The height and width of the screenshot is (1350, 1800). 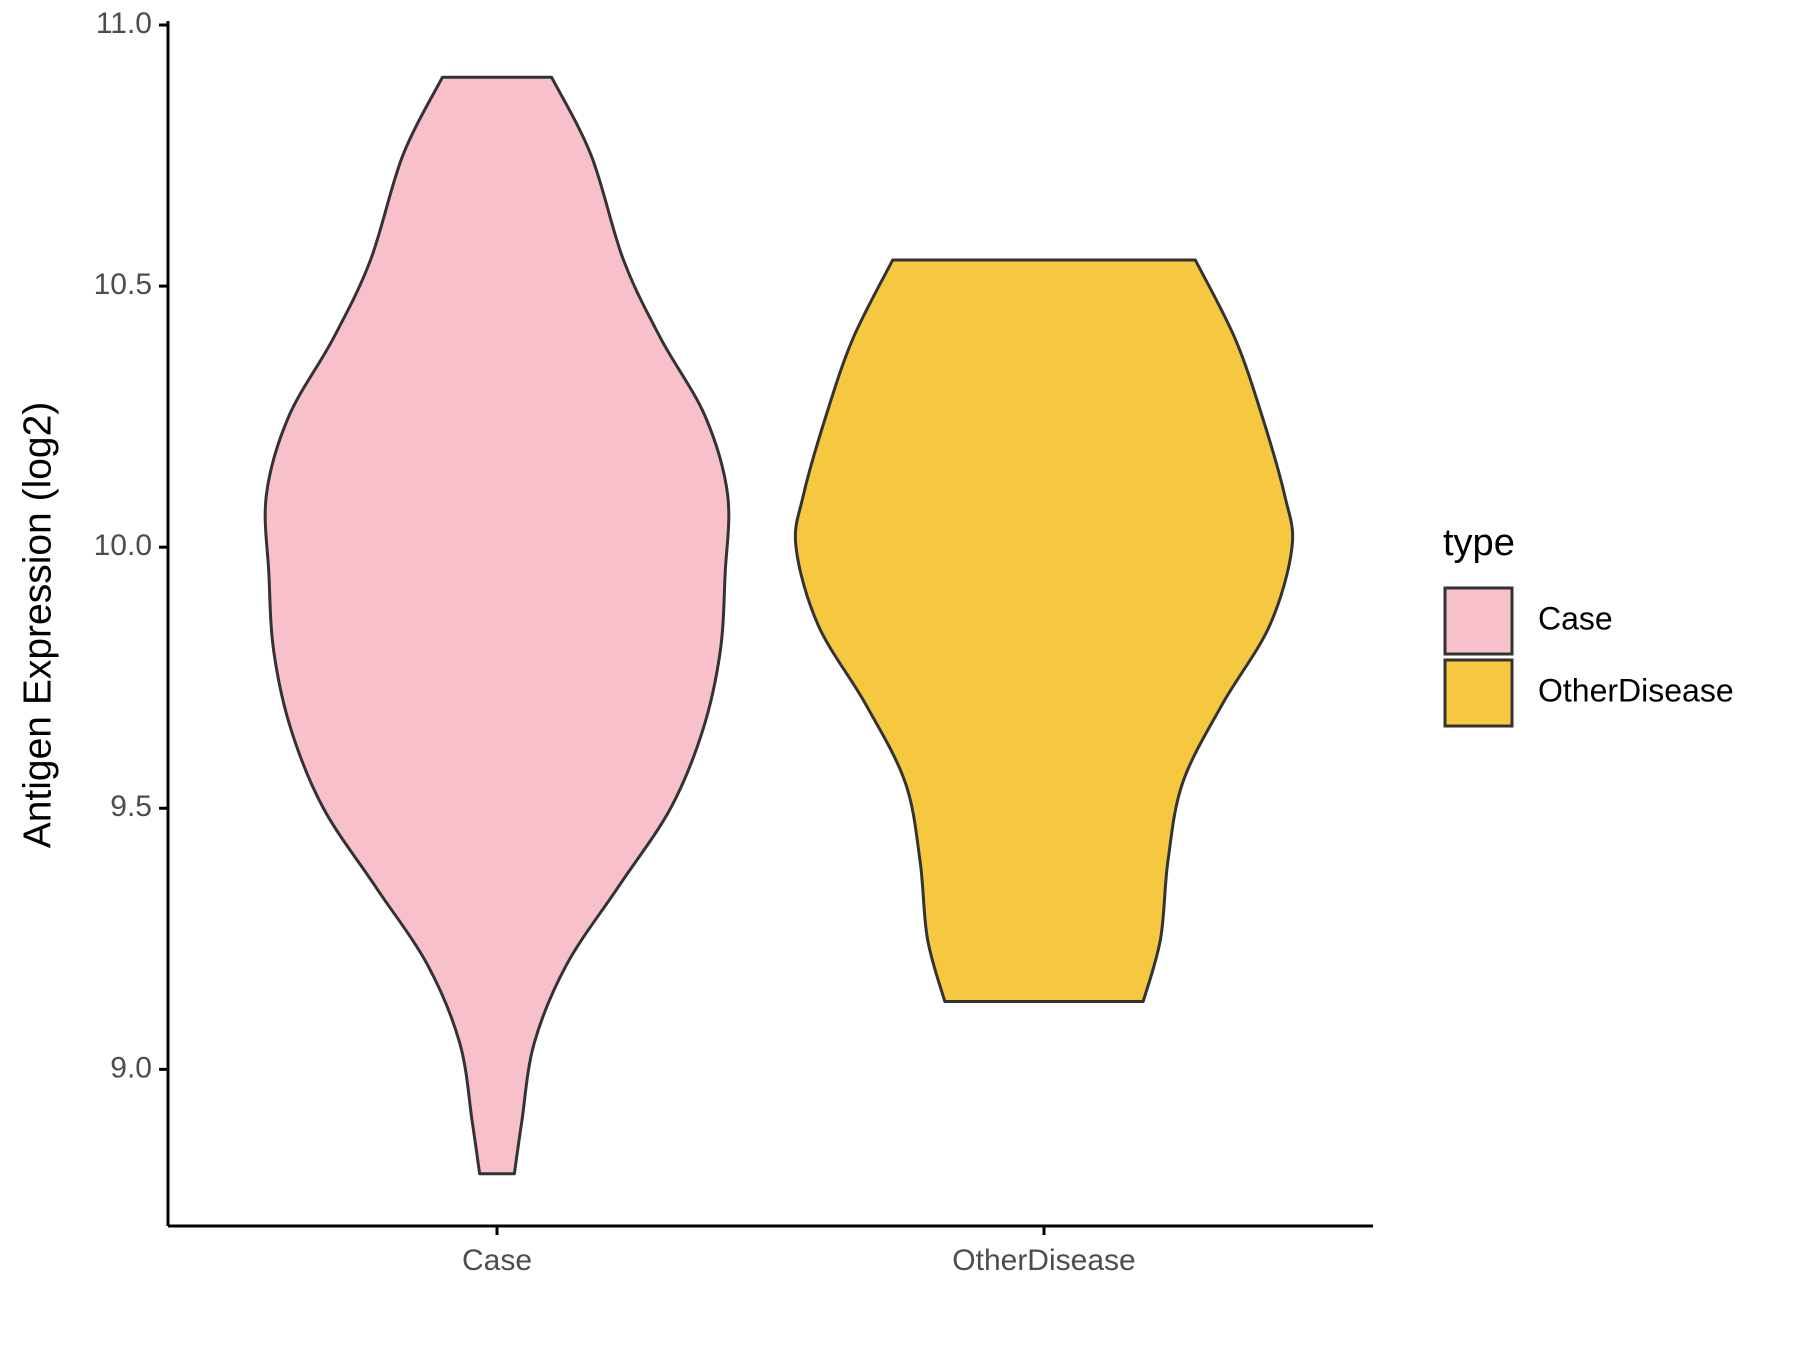 What do you see at coordinates (1575, 618) in the screenshot?
I see `legend-label: Case` at bounding box center [1575, 618].